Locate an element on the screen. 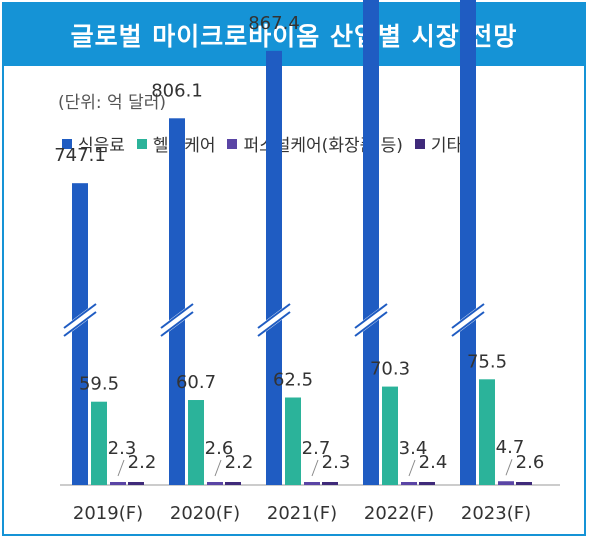 The width and height of the screenshot is (590, 540). x-tick-label-2023: 2023(F) is located at coordinates (496, 513).